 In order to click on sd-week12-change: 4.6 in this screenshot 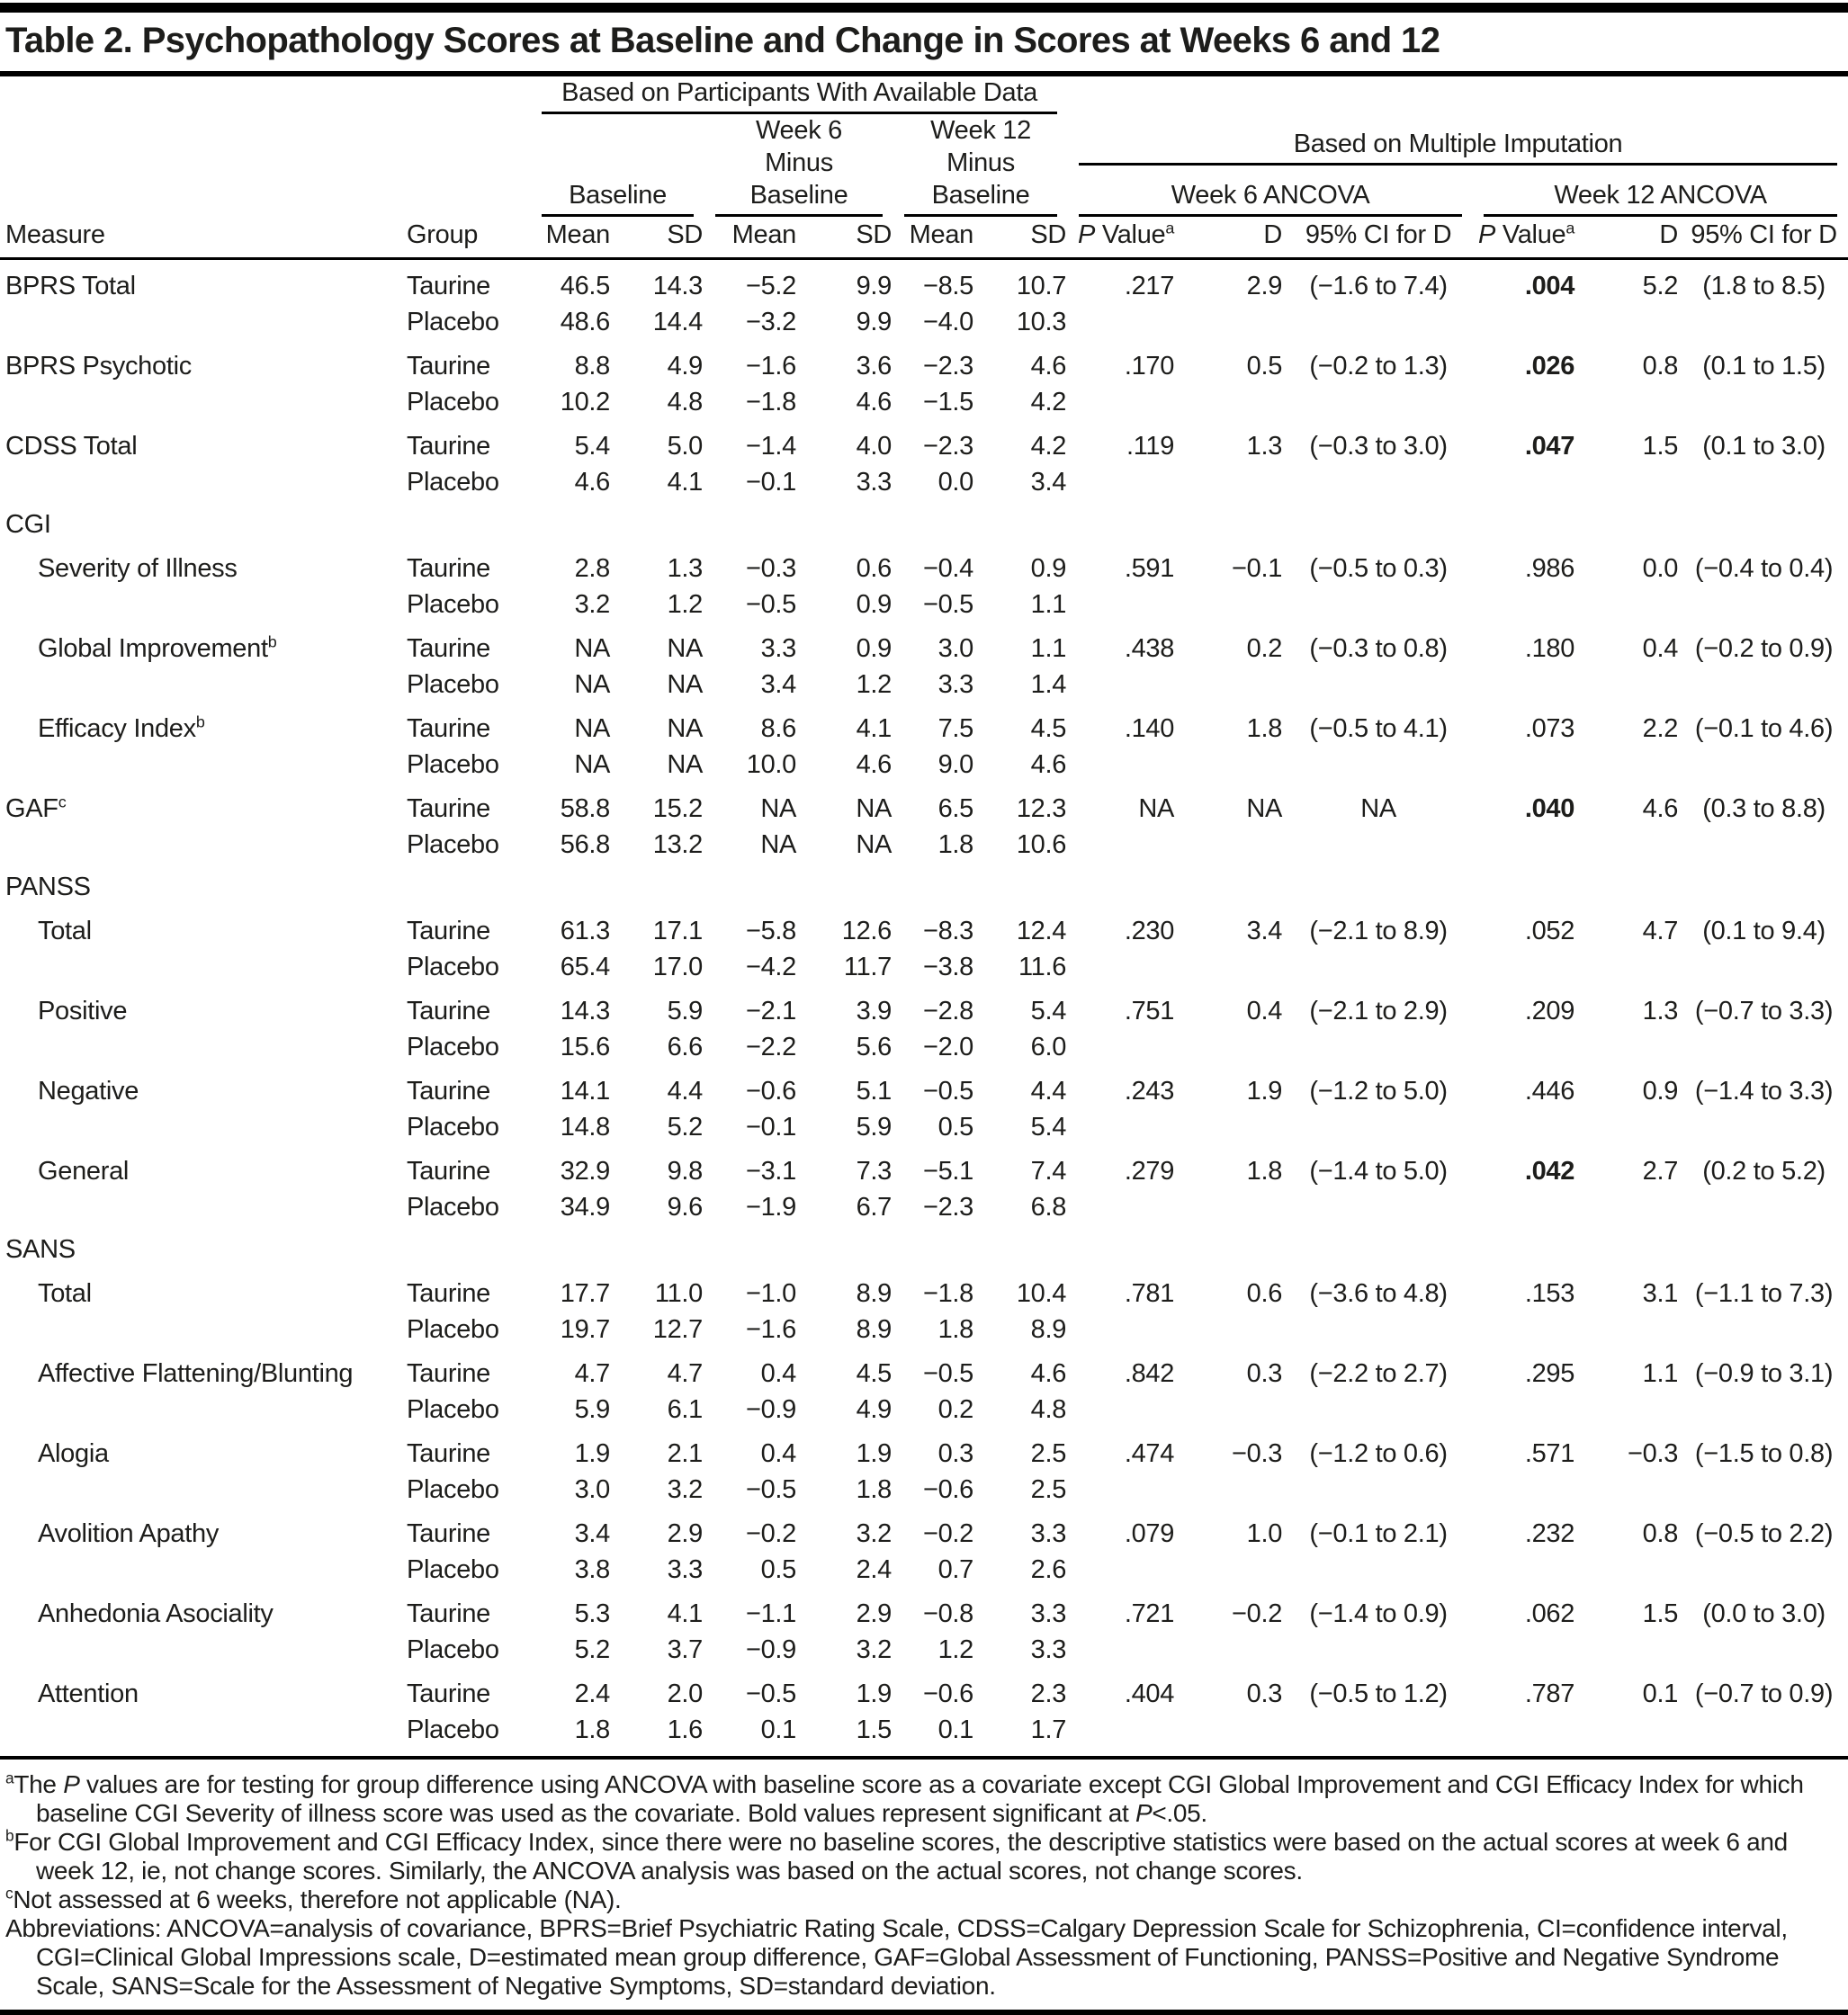, I will do `click(1048, 1373)`.